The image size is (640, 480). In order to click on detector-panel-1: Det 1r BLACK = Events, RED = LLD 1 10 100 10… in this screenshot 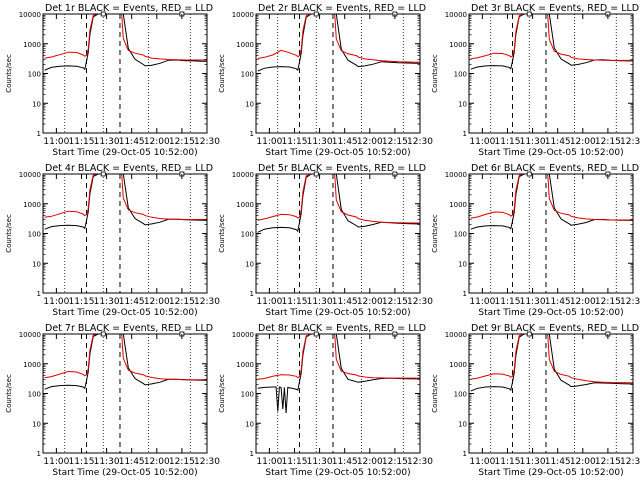, I will do `click(110, 80)`.